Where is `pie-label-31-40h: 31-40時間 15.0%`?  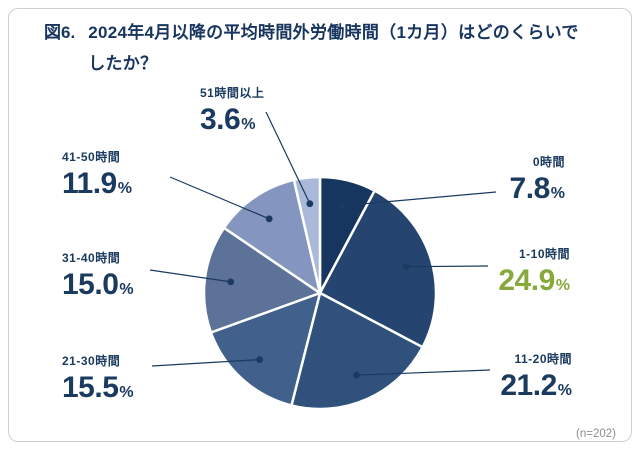
pie-label-31-40h: 31-40時間 15.0% is located at coordinates (98, 274).